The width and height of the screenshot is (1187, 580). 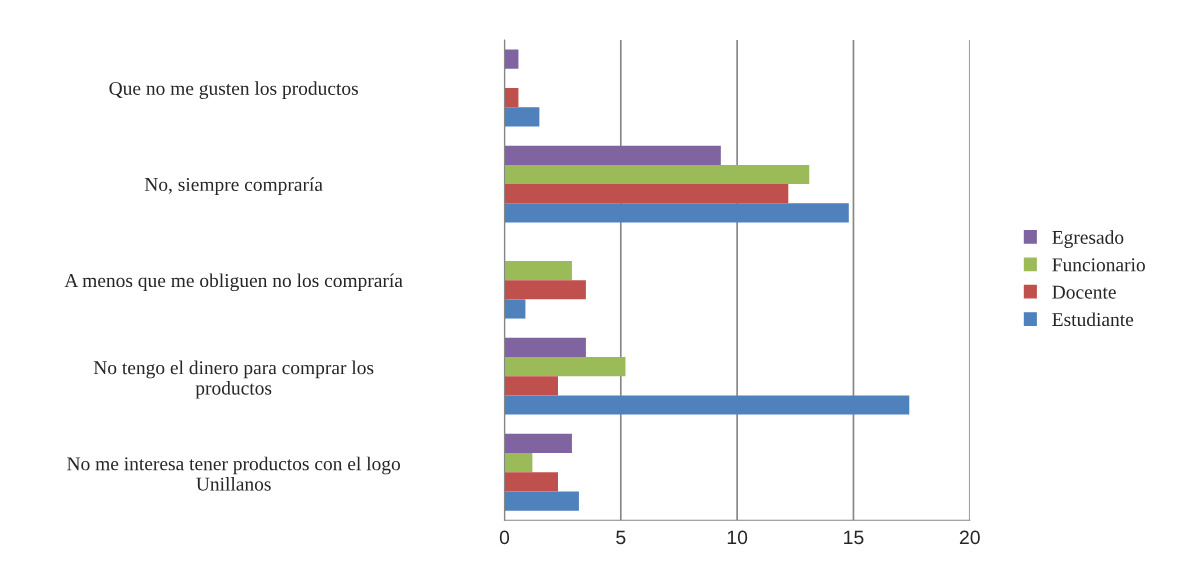 I want to click on y-tick-label: A menos que me obliguen no los compraría, so click(x=233, y=282).